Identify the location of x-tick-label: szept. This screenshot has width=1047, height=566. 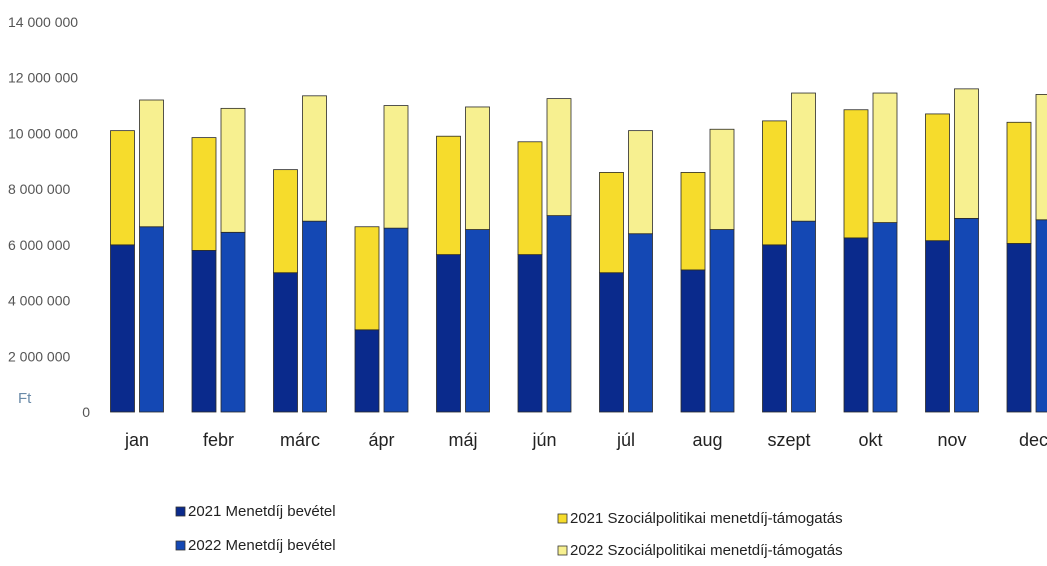
(788, 440).